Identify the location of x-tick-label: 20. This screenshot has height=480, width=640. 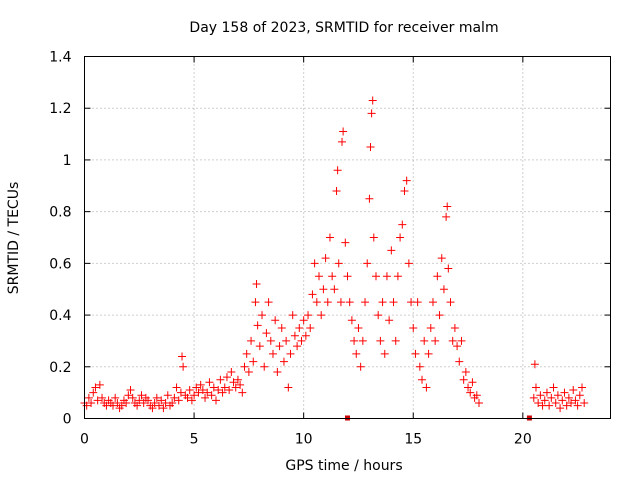
(523, 440).